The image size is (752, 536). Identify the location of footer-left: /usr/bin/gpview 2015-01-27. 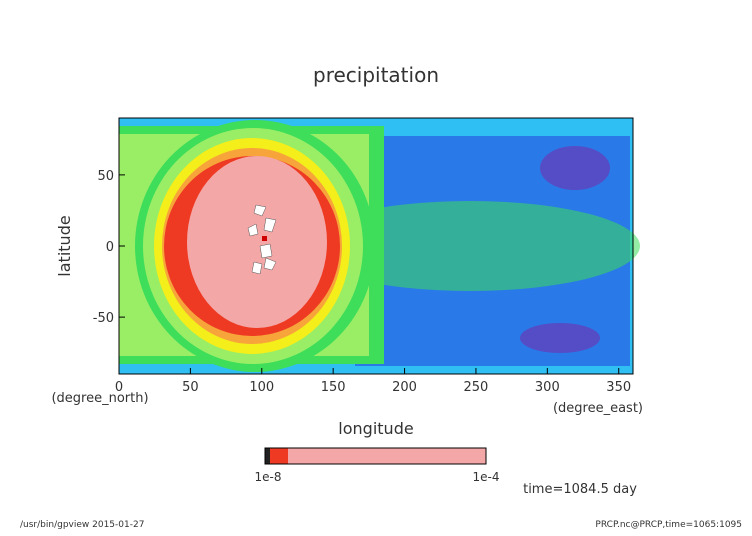
(82, 525).